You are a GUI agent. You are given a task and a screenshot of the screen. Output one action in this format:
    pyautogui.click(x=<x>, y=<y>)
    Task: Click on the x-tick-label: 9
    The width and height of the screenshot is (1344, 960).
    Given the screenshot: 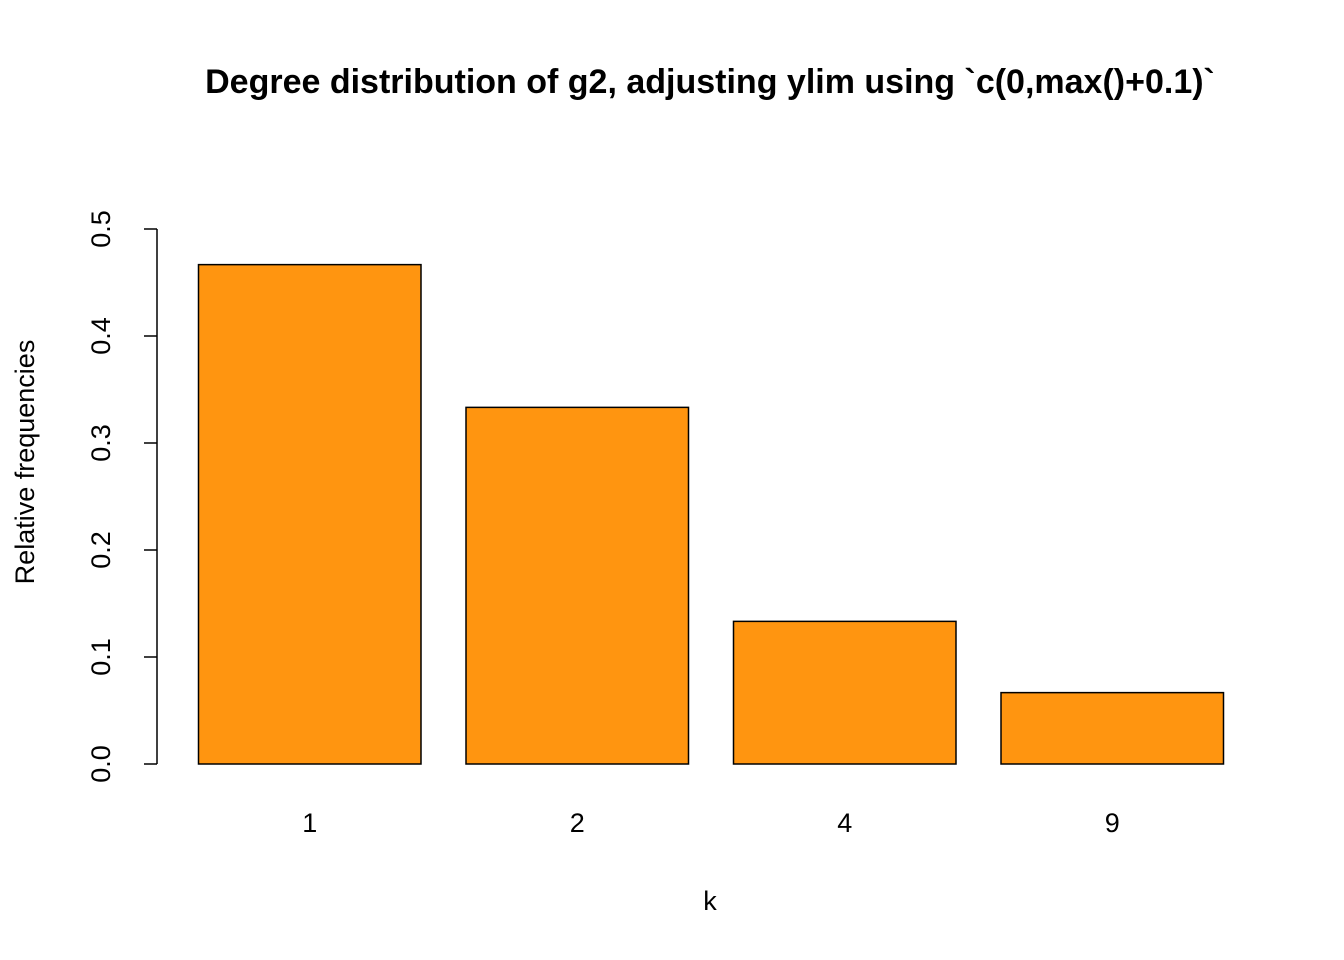 What is the action you would take?
    pyautogui.click(x=1112, y=823)
    